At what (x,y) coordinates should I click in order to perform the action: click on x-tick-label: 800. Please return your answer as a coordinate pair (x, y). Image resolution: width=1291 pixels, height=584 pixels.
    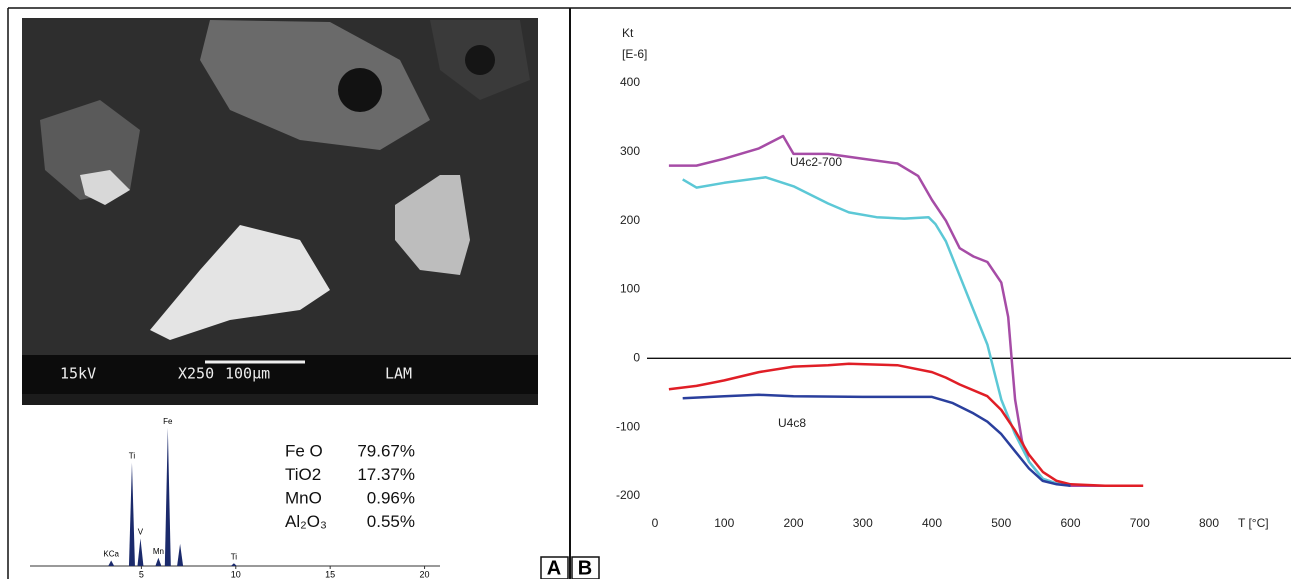
    Looking at the image, I should click on (1209, 523).